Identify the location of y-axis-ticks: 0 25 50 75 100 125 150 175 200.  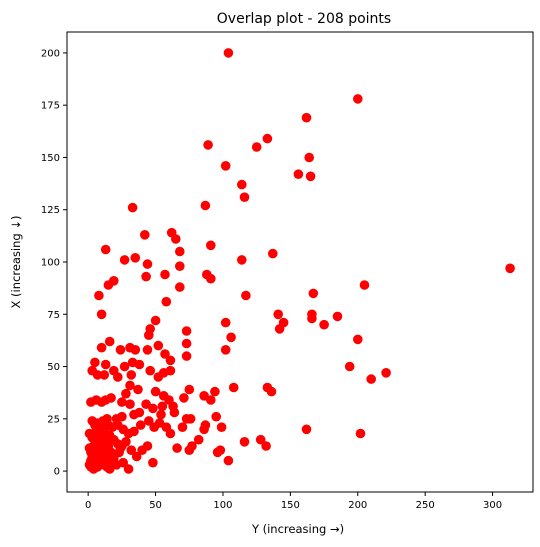
(54, 263).